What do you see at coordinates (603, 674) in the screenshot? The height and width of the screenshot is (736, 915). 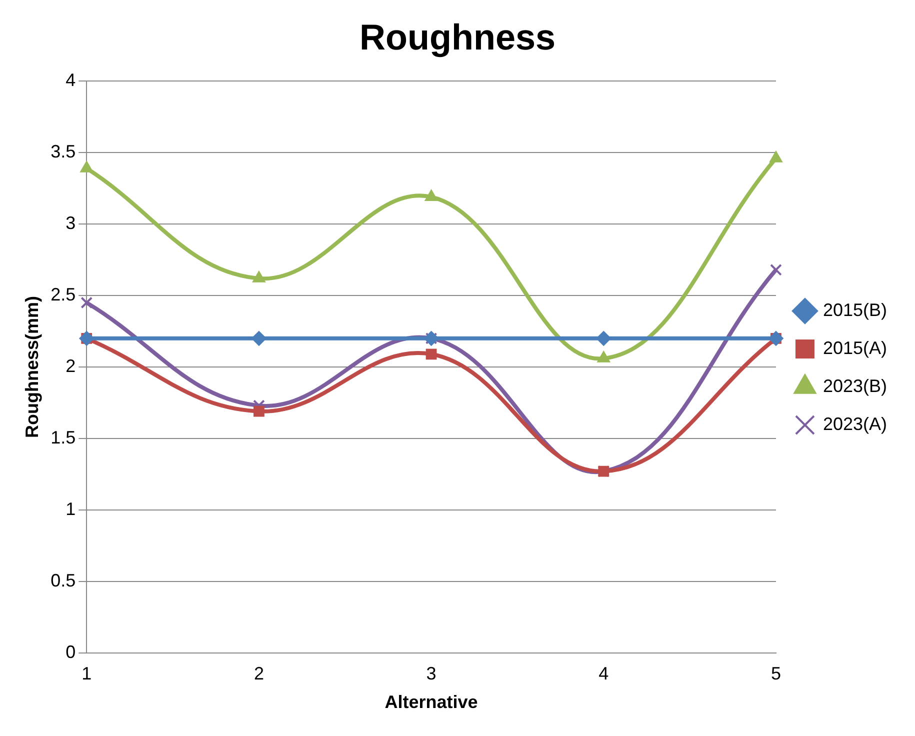 I see `x-tick-label: 4` at bounding box center [603, 674].